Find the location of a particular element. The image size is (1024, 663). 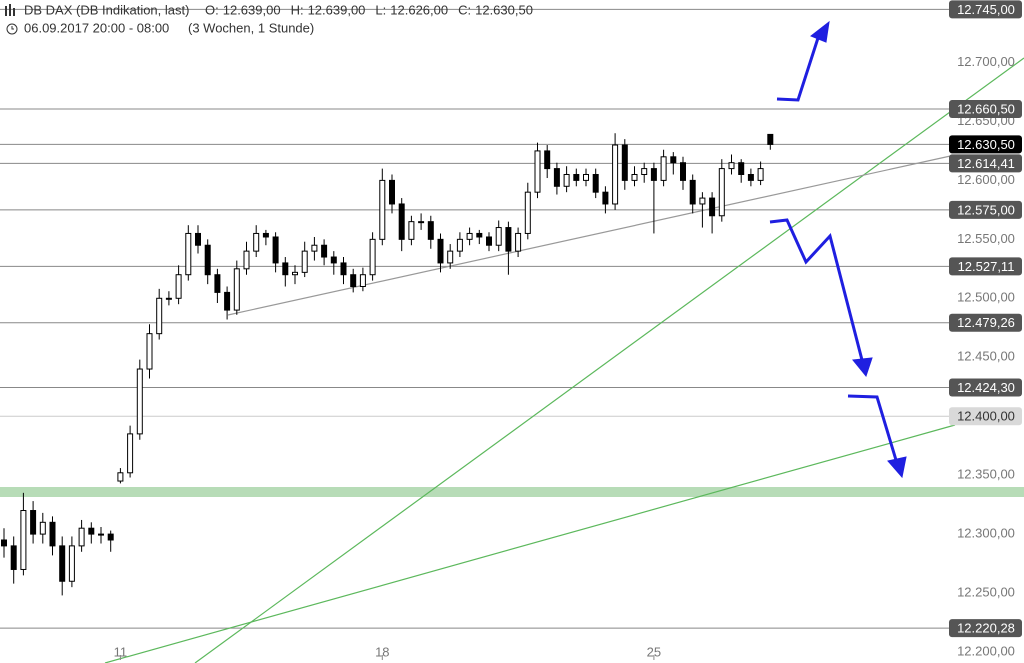

level-label: 12.614,41 is located at coordinates (986, 163).